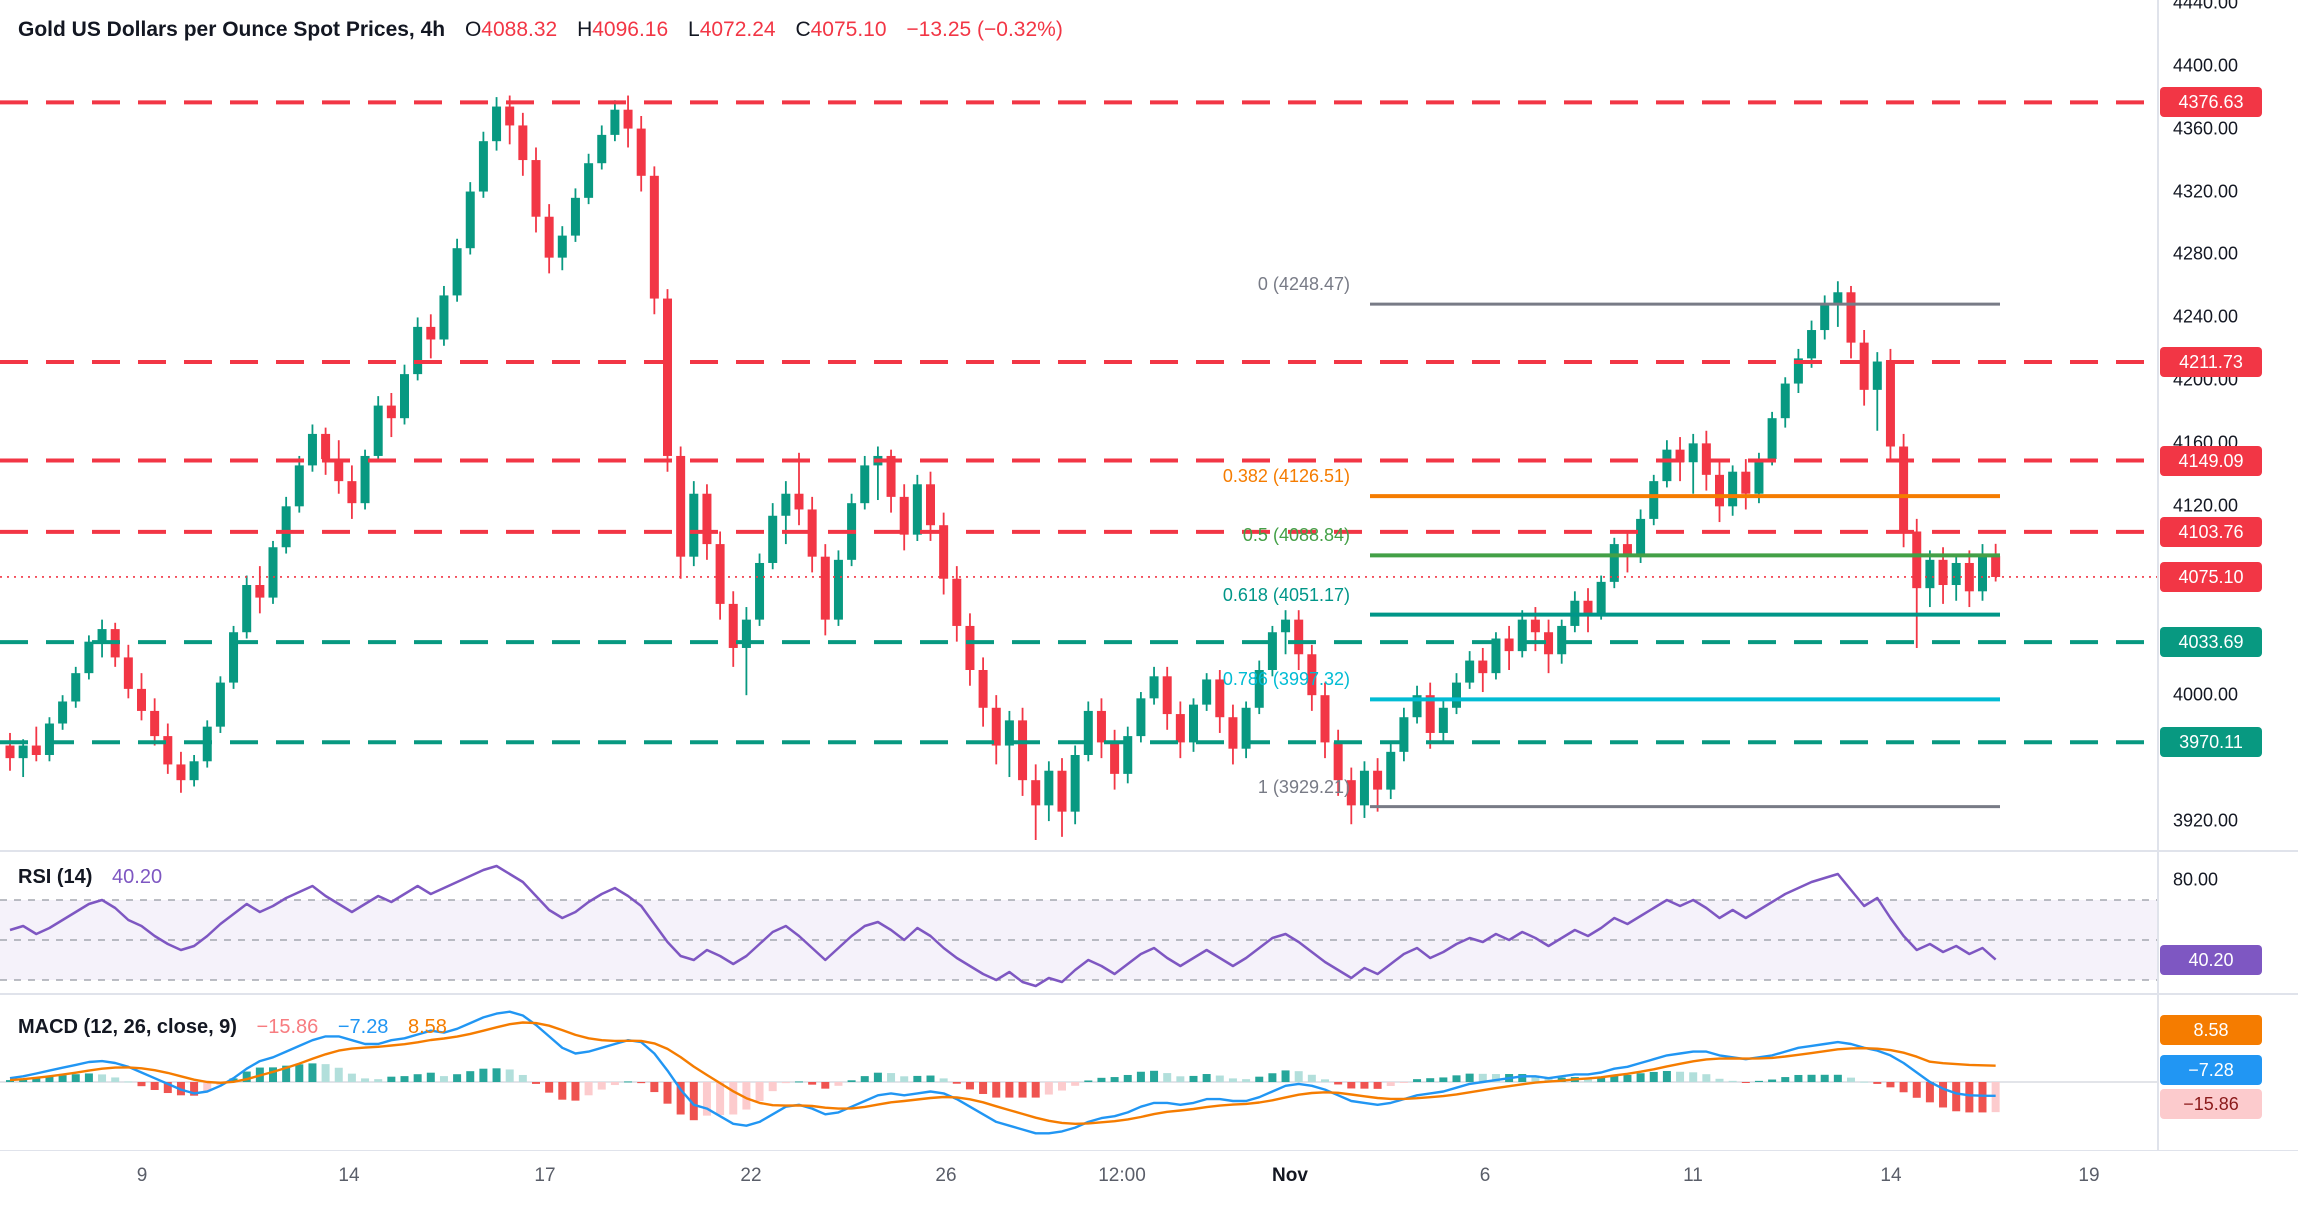 This screenshot has height=1206, width=2298. What do you see at coordinates (1485, 1175) in the screenshot?
I see `time-label: 6` at bounding box center [1485, 1175].